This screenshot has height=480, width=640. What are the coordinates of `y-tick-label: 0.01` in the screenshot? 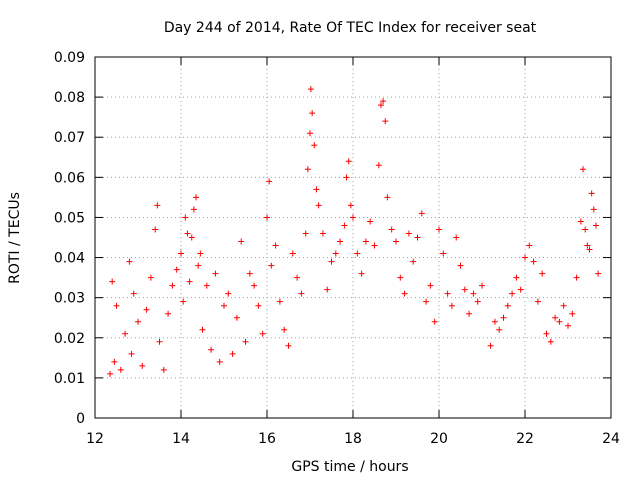 It's located at (69, 379).